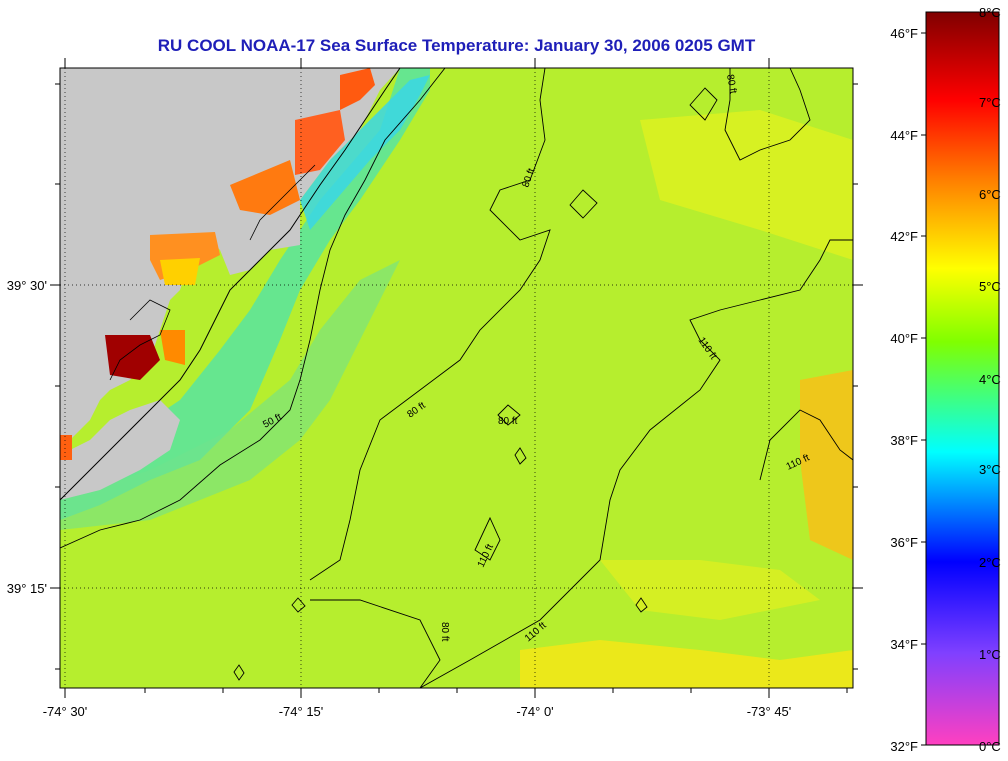 The image size is (1008, 761). I want to click on fahrenheit-label: 46°F, so click(904, 33).